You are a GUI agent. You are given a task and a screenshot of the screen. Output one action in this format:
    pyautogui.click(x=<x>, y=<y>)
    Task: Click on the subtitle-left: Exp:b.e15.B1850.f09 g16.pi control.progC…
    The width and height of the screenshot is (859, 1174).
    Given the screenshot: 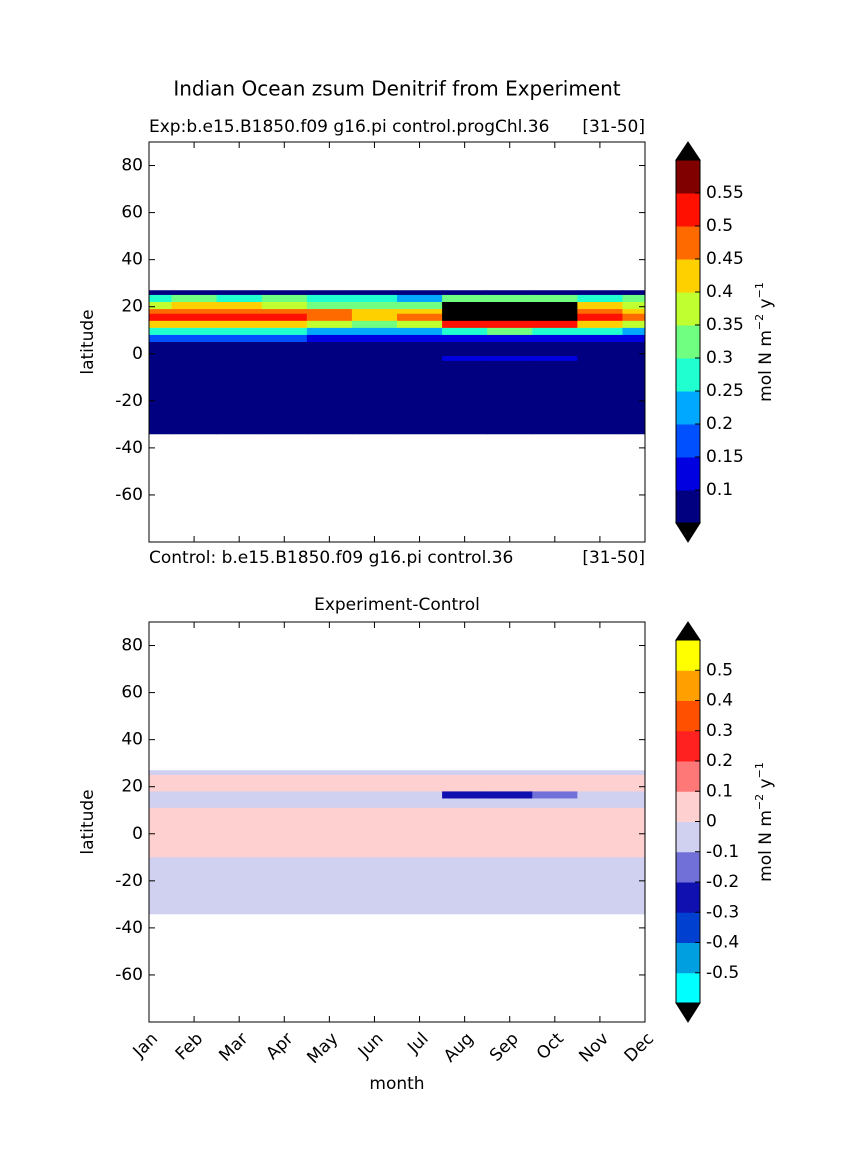 What is the action you would take?
    pyautogui.click(x=349, y=127)
    